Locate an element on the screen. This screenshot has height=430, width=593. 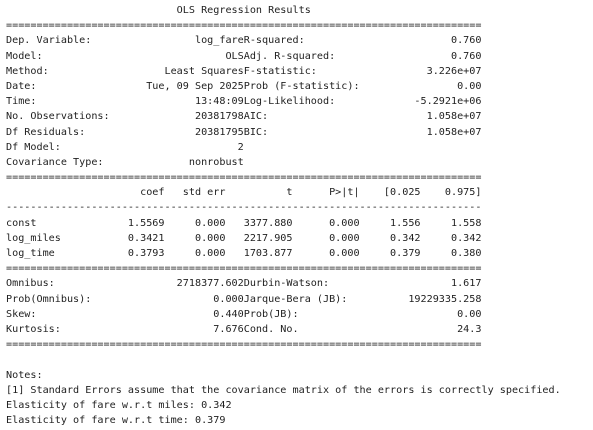
info-row: Dep. Variable: log_fareR-squared: 0.760 is located at coordinates (244, 41).